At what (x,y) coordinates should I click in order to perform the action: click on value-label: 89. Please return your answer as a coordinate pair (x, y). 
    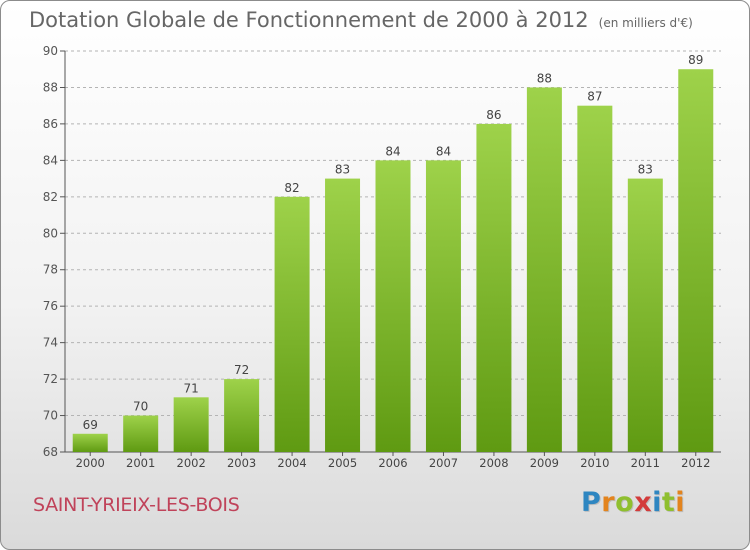
    Looking at the image, I should click on (695, 60).